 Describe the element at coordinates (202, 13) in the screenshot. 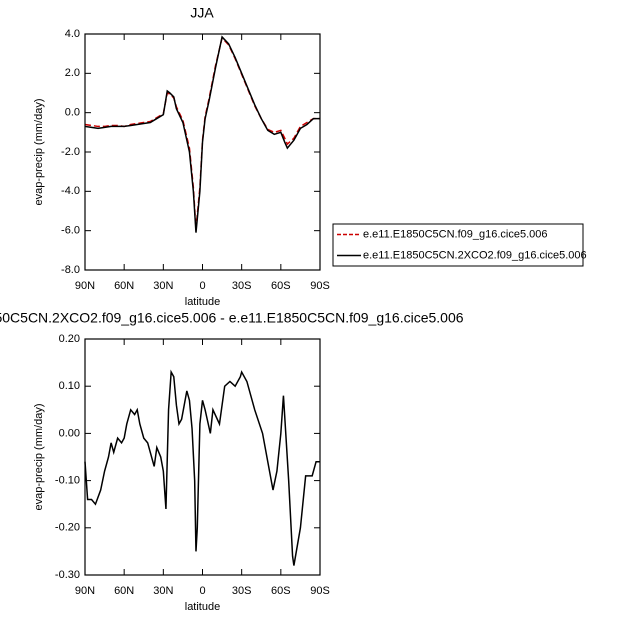

I see `chart-title: JJA` at that location.